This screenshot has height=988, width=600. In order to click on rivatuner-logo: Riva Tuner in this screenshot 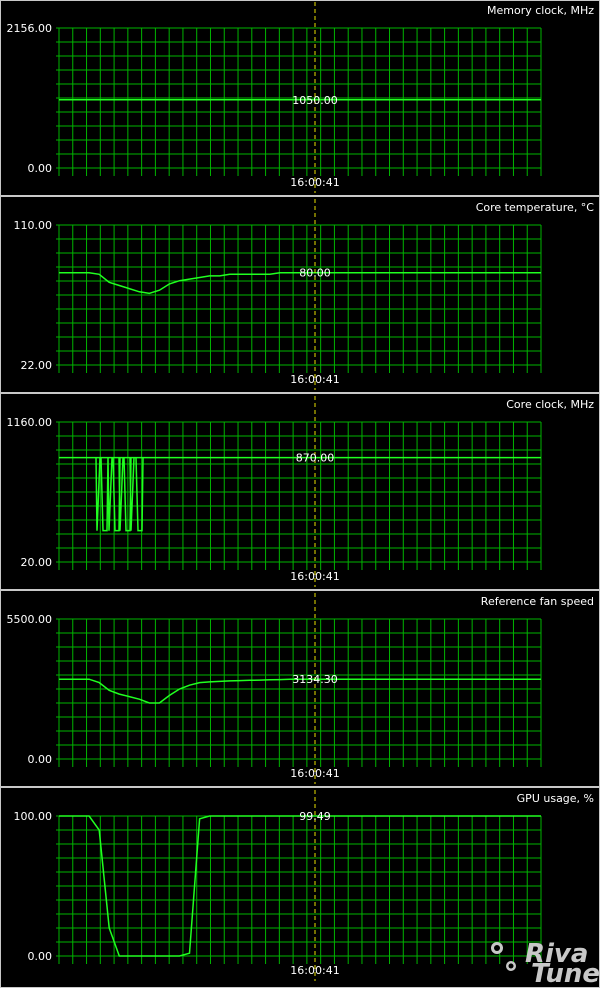, I will do `click(545, 963)`.